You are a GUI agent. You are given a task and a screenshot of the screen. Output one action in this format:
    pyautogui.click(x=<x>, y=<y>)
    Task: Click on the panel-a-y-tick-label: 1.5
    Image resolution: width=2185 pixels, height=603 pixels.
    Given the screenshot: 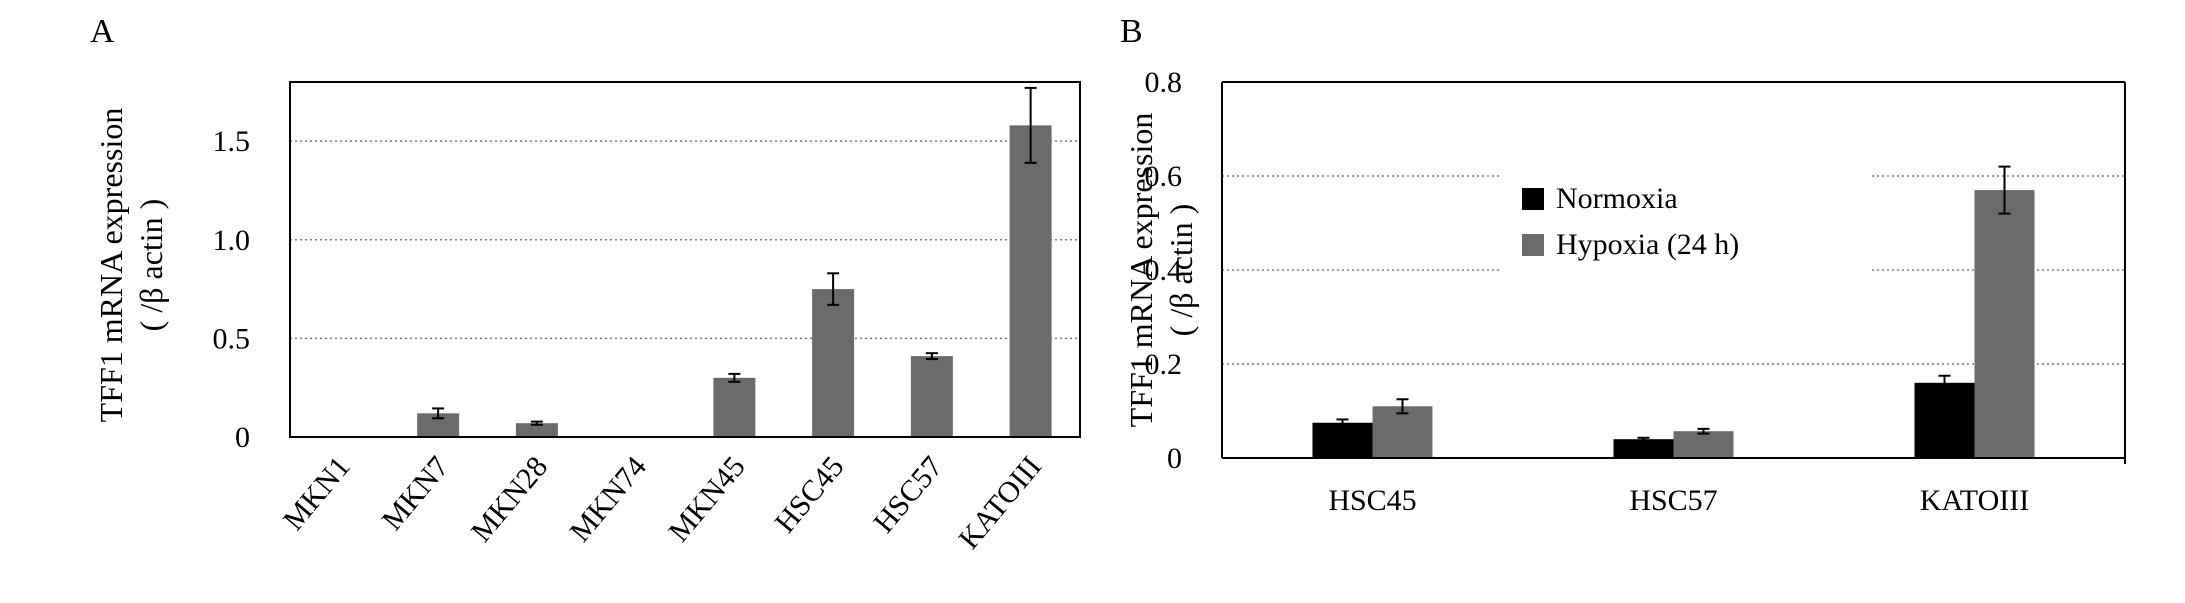 What is the action you would take?
    pyautogui.click(x=232, y=141)
    